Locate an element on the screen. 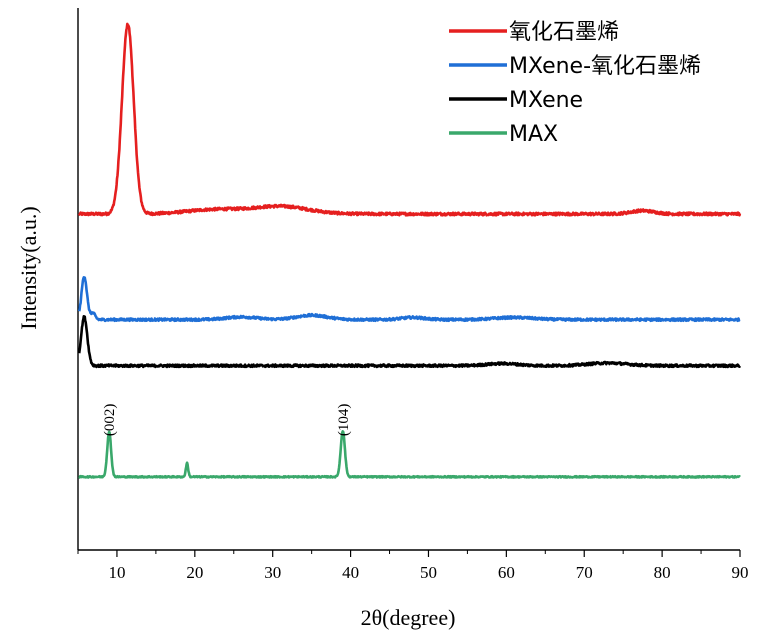  legend-label-2: MXene is located at coordinates (546, 100).